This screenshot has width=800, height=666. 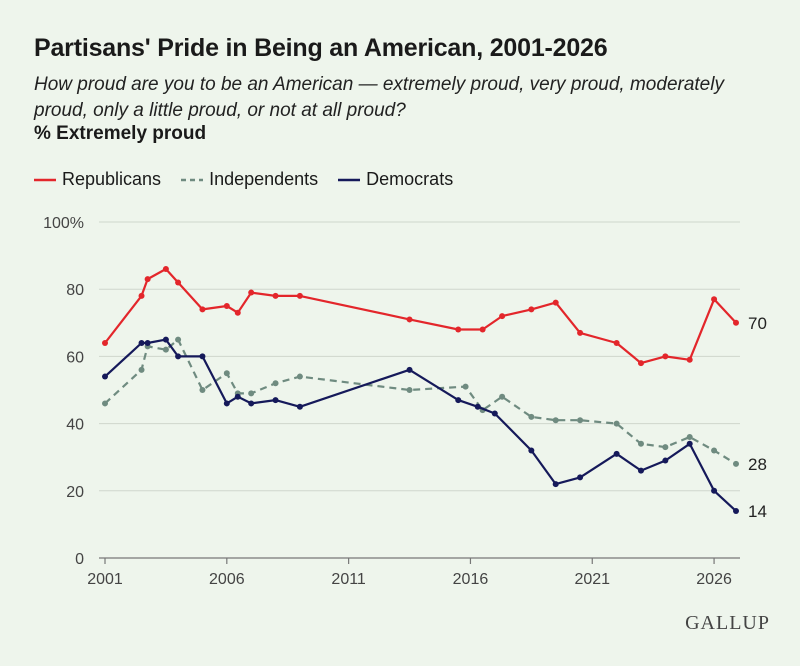 I want to click on end-label-independents: 28, so click(x=757, y=464).